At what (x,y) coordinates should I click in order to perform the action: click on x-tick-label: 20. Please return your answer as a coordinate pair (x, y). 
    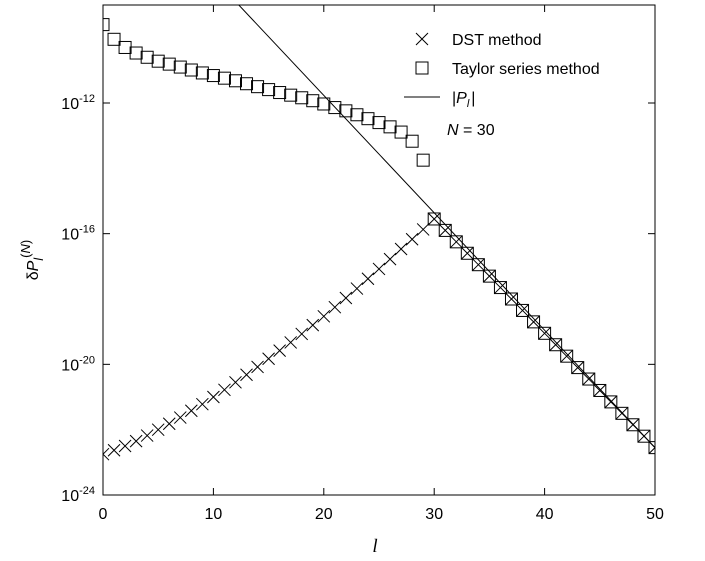
    Looking at the image, I should click on (324, 514).